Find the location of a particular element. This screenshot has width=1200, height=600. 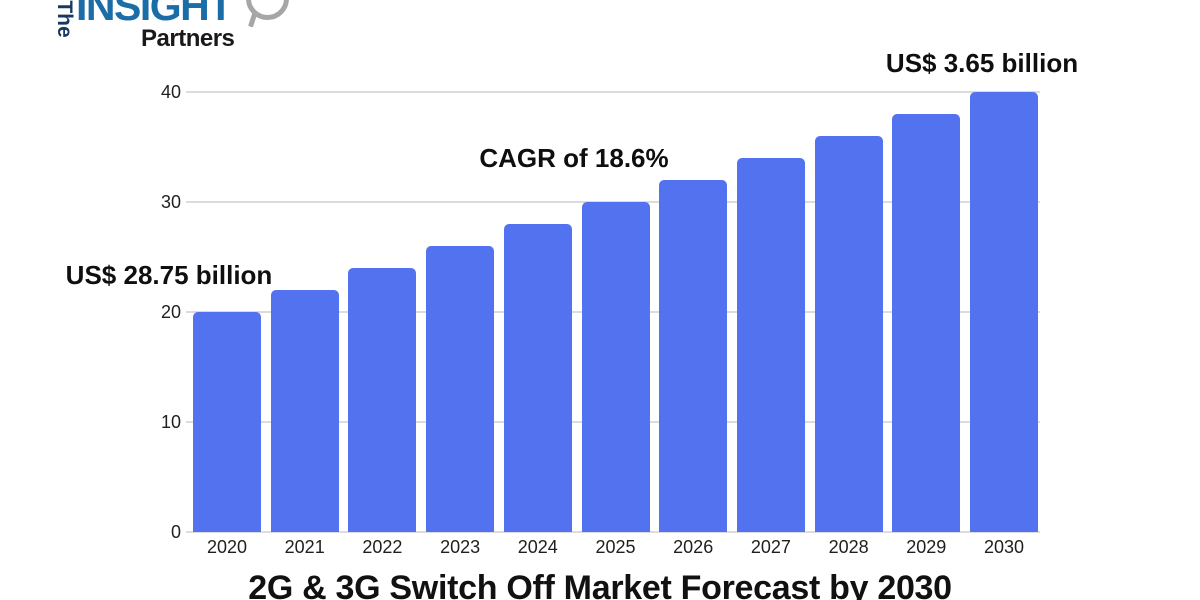

x-axis-tick-2023: 2023 is located at coordinates (460, 547).